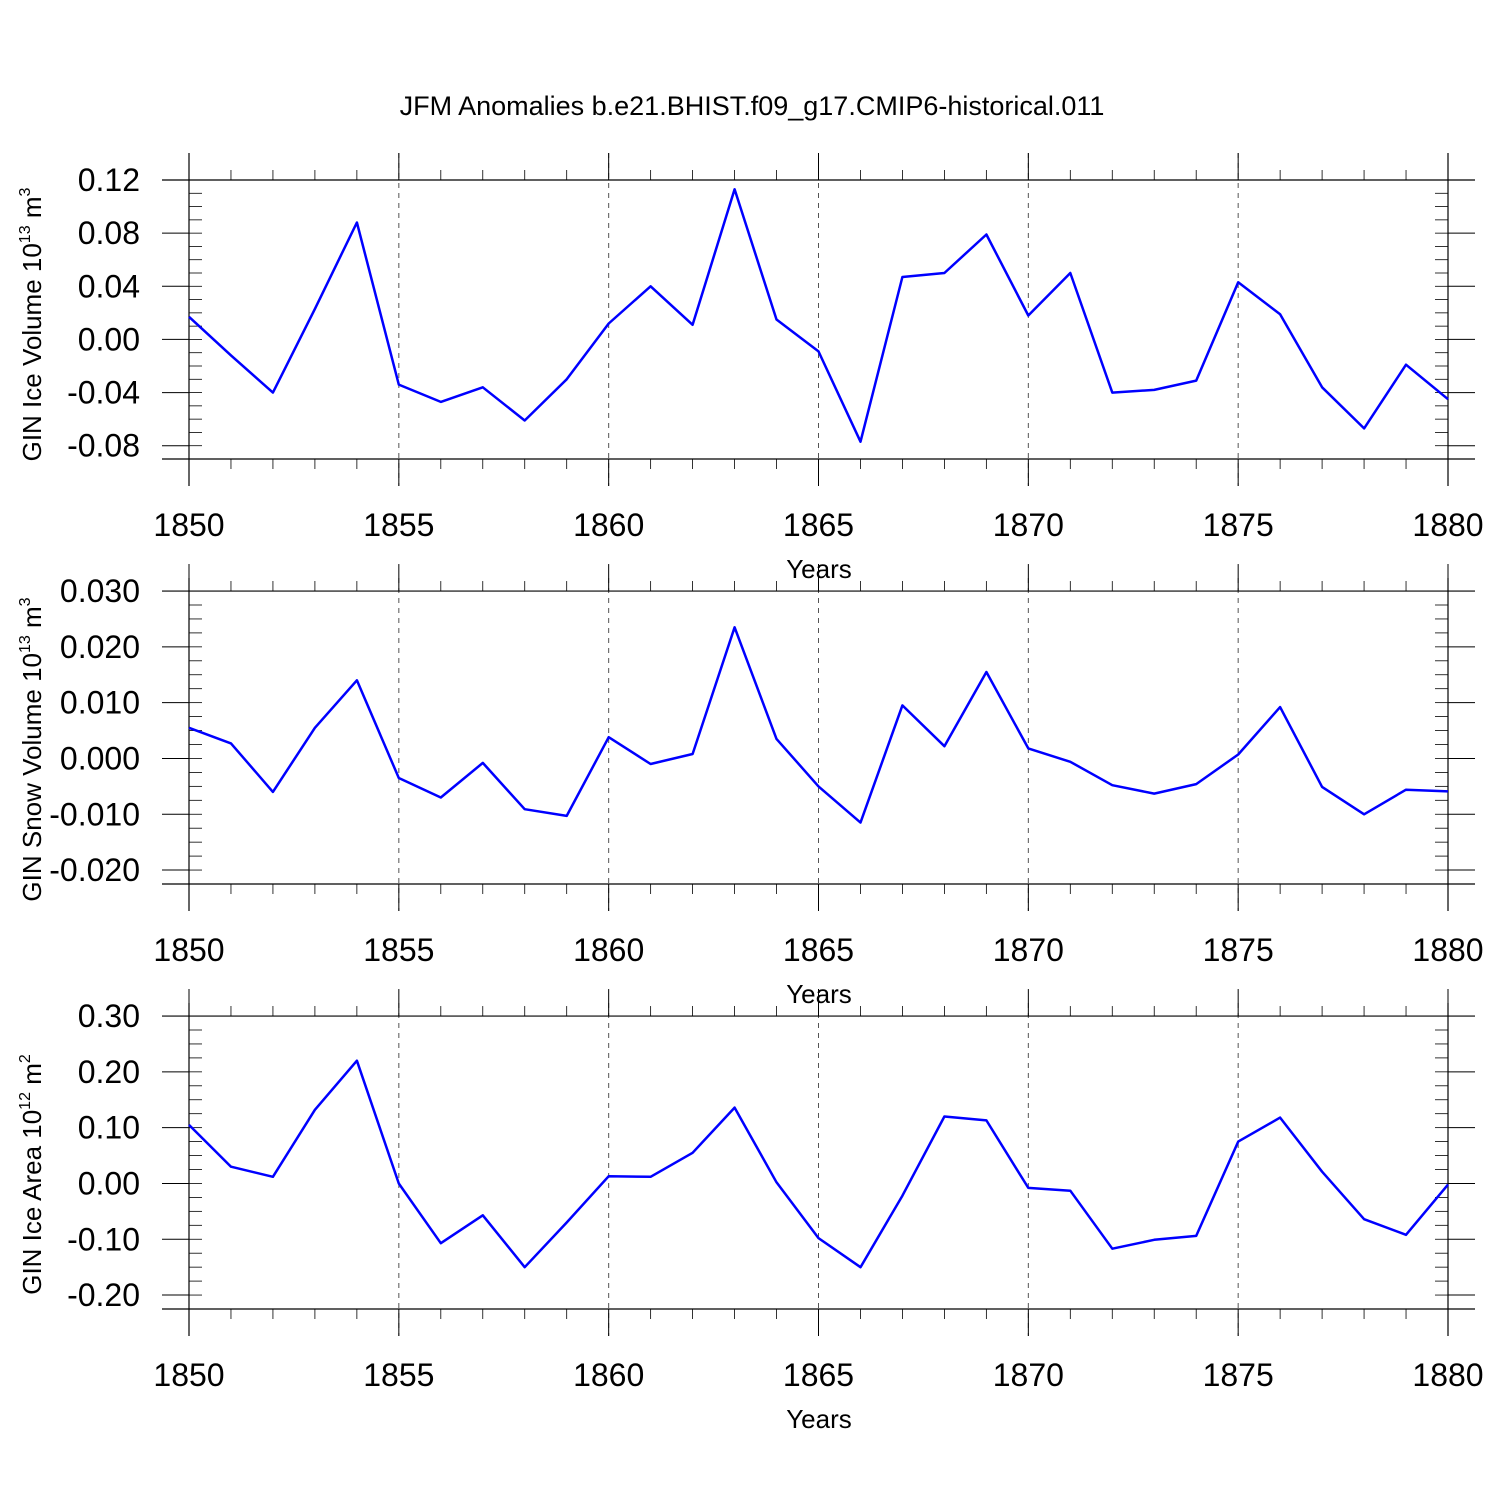  Describe the element at coordinates (100, 758) in the screenshot. I see `y-tick-label: 0.000` at that location.